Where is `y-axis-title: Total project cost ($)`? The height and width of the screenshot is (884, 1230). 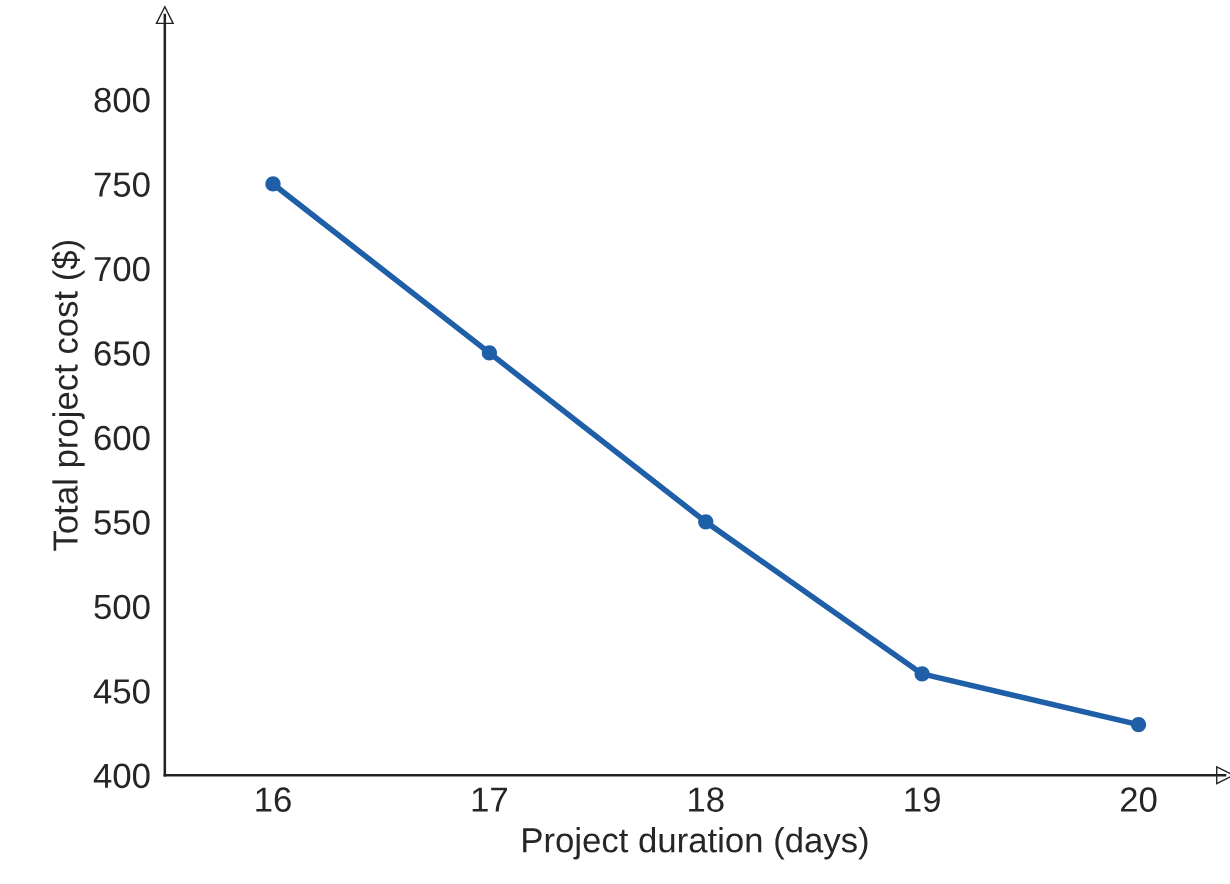
y-axis-title: Total project cost ($) is located at coordinates (68, 395).